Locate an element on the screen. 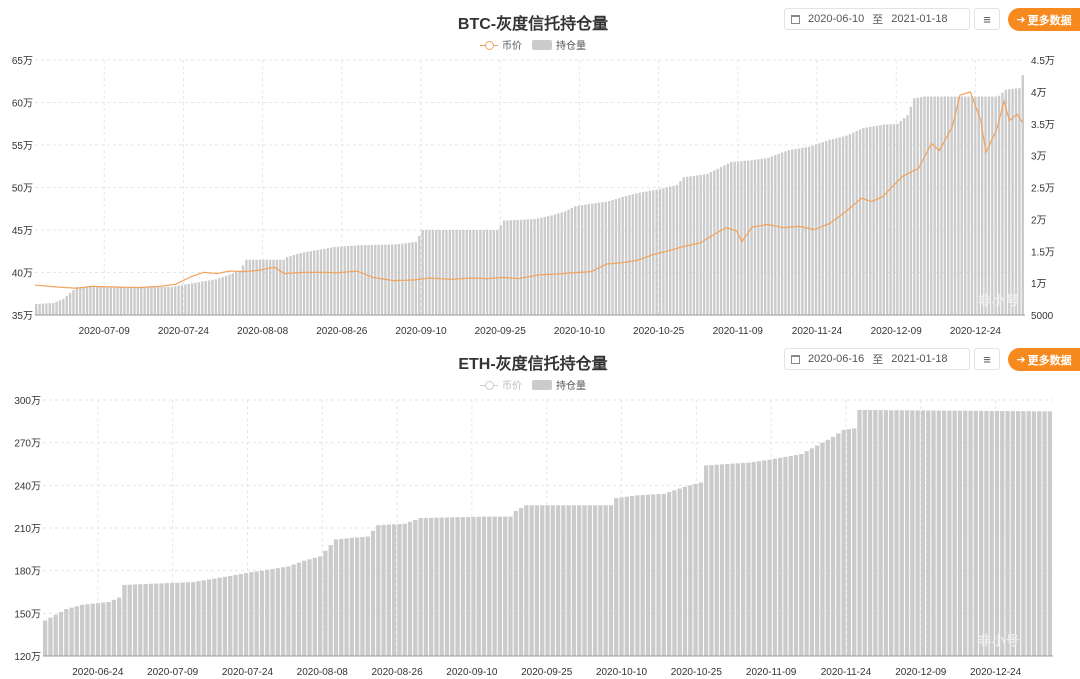 This screenshot has width=1080, height=679. date-range-picker: 2020-06-16 至 2021-01-18 is located at coordinates (877, 359).